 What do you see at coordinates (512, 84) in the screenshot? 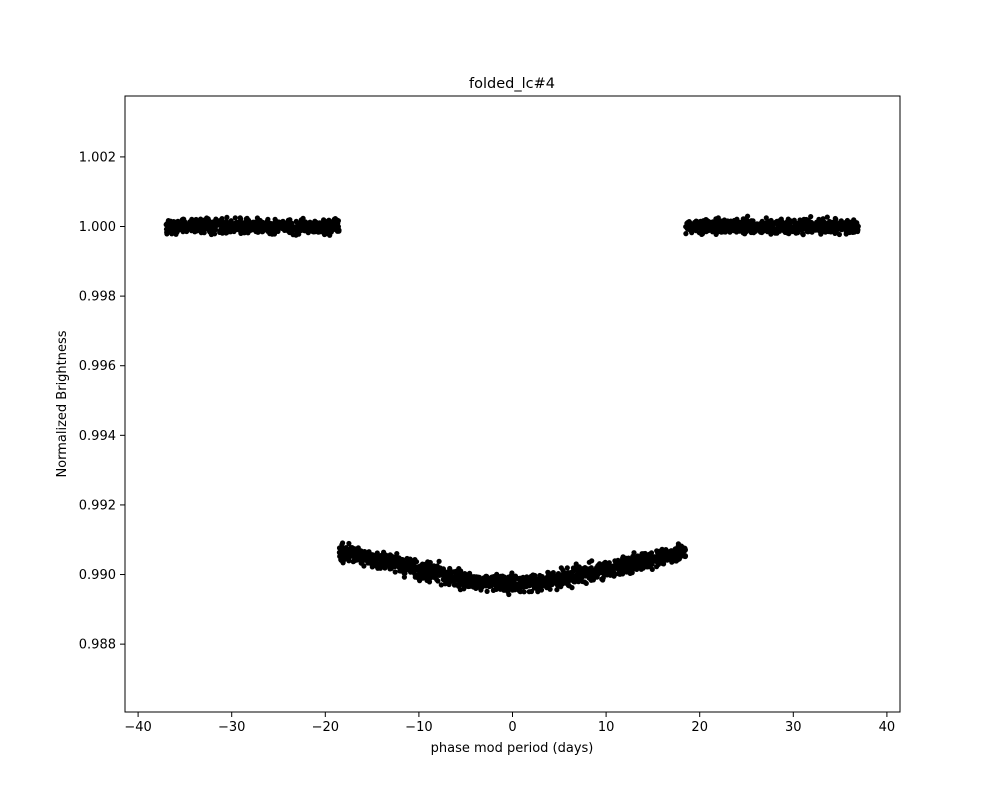
I see `chart-title: folded_lc#4` at bounding box center [512, 84].